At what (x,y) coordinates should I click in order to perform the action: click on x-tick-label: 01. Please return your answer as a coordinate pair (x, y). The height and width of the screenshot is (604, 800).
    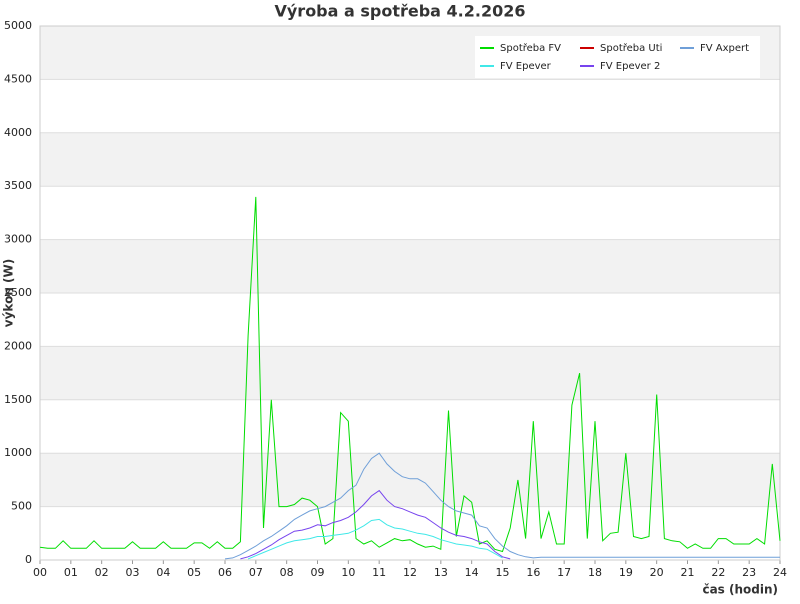
    Looking at the image, I should click on (71, 572).